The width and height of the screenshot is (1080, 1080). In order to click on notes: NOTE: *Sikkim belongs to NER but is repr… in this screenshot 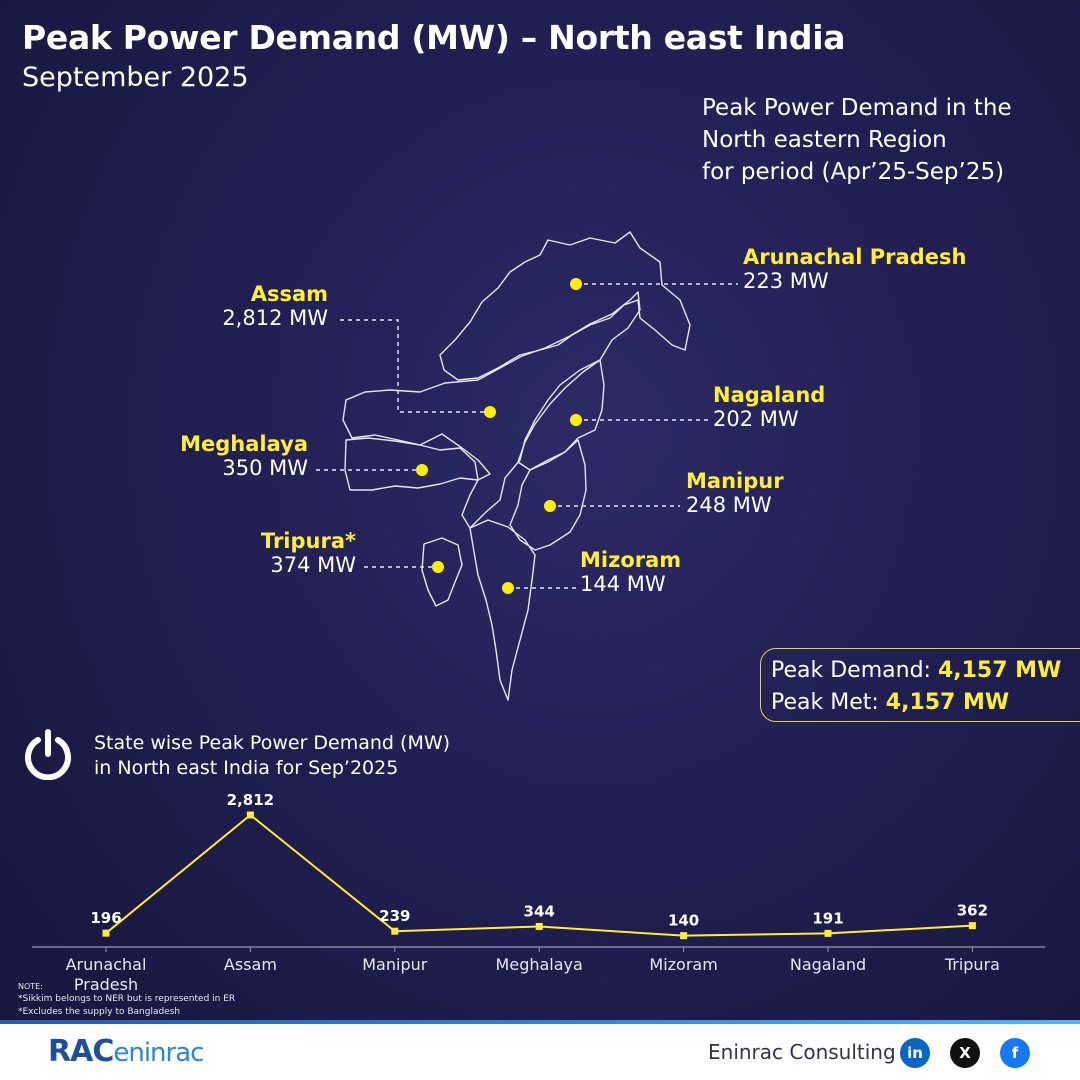, I will do `click(126, 999)`.